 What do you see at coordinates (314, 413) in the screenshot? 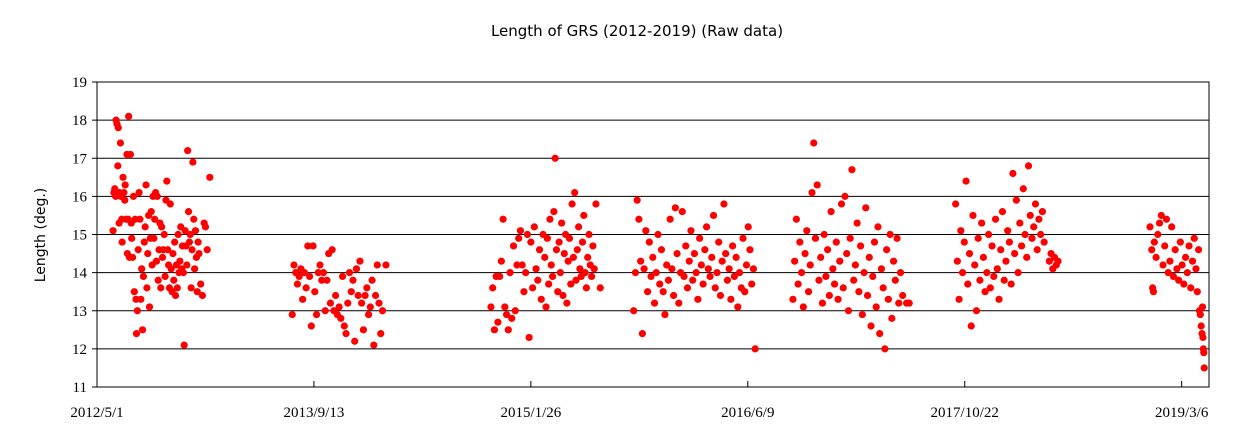
I see `x-tick-label: 2013/9/13` at bounding box center [314, 413].